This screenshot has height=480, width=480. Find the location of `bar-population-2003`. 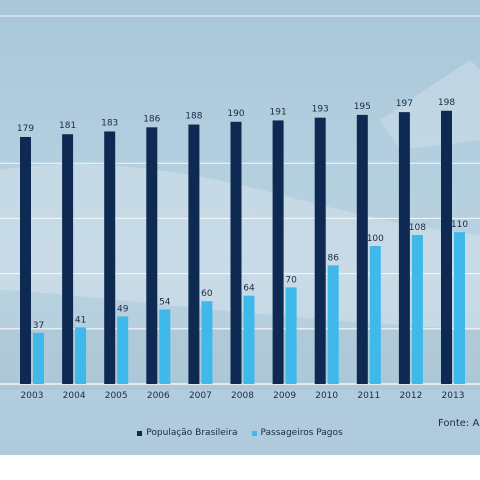

bar-population-2003 is located at coordinates (25, 260).